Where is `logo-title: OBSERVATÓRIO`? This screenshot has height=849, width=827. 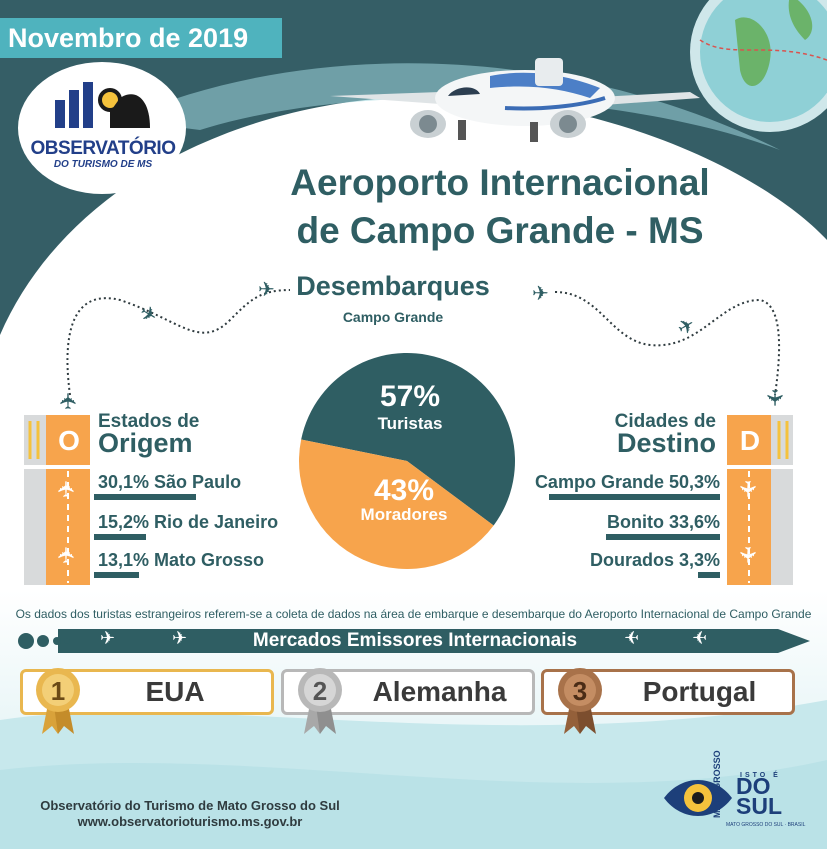
logo-title: OBSERVATÓRIO is located at coordinates (103, 148).